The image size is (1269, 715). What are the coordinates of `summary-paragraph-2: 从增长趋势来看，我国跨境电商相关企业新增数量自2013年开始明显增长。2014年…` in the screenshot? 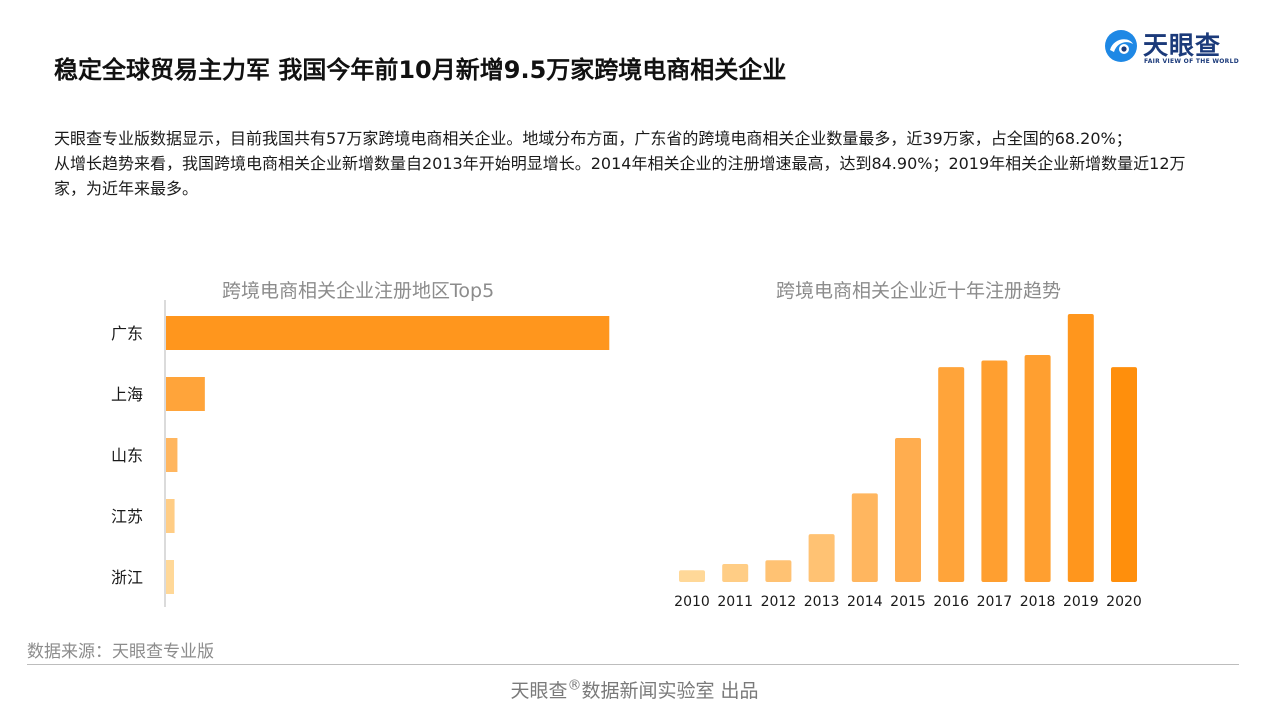 It's located at (620, 176).